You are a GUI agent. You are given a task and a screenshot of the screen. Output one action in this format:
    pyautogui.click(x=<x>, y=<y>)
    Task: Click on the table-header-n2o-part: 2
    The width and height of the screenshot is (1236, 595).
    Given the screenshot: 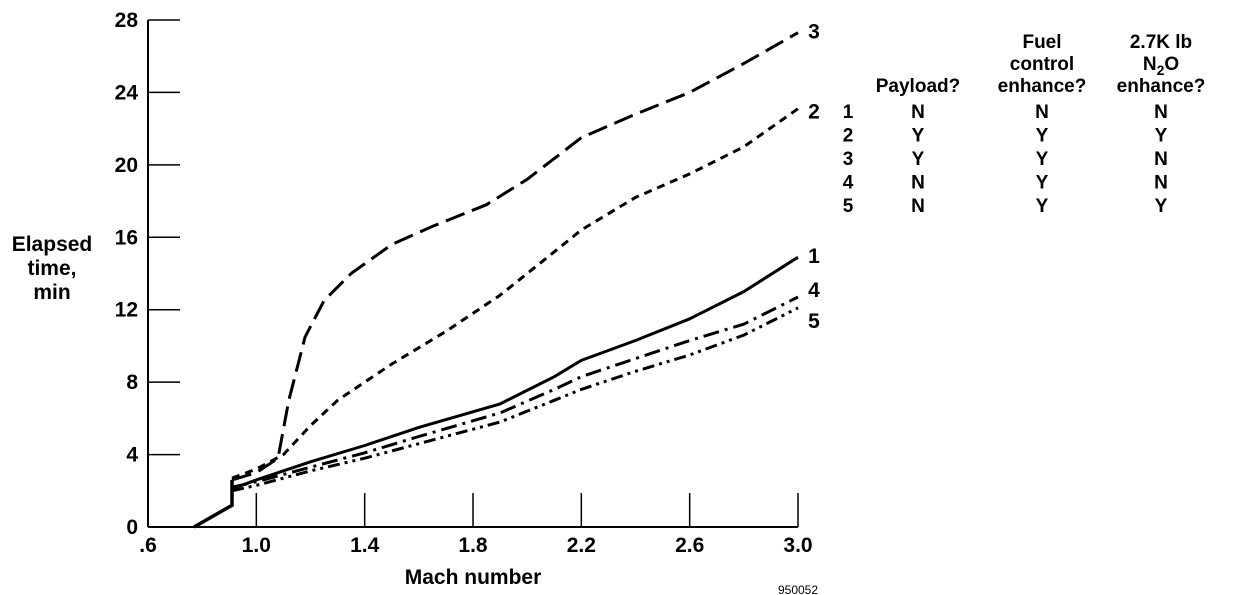 What is the action you would take?
    pyautogui.click(x=1161, y=70)
    